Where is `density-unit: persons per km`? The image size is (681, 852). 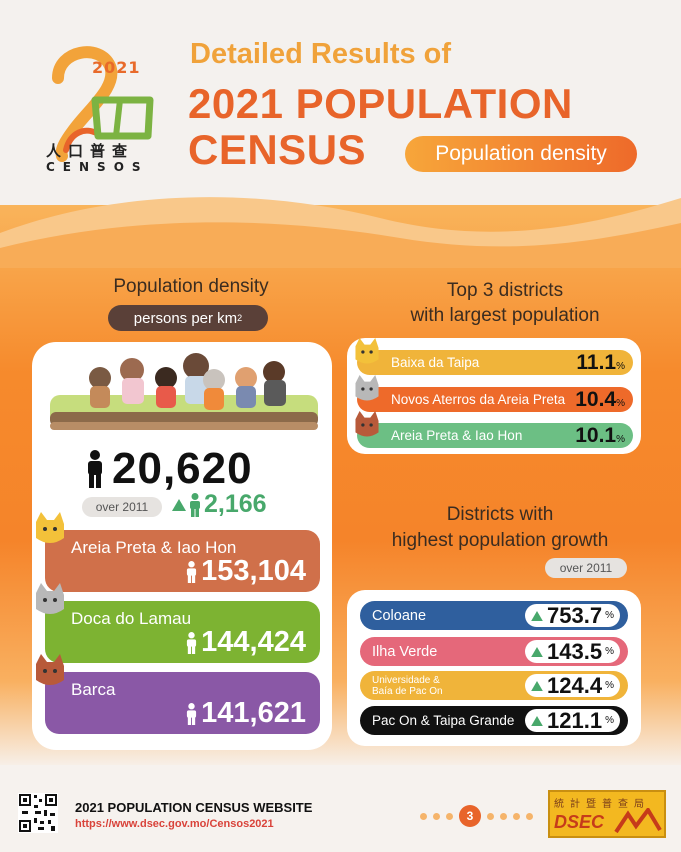
density-unit: persons per km is located at coordinates (185, 318).